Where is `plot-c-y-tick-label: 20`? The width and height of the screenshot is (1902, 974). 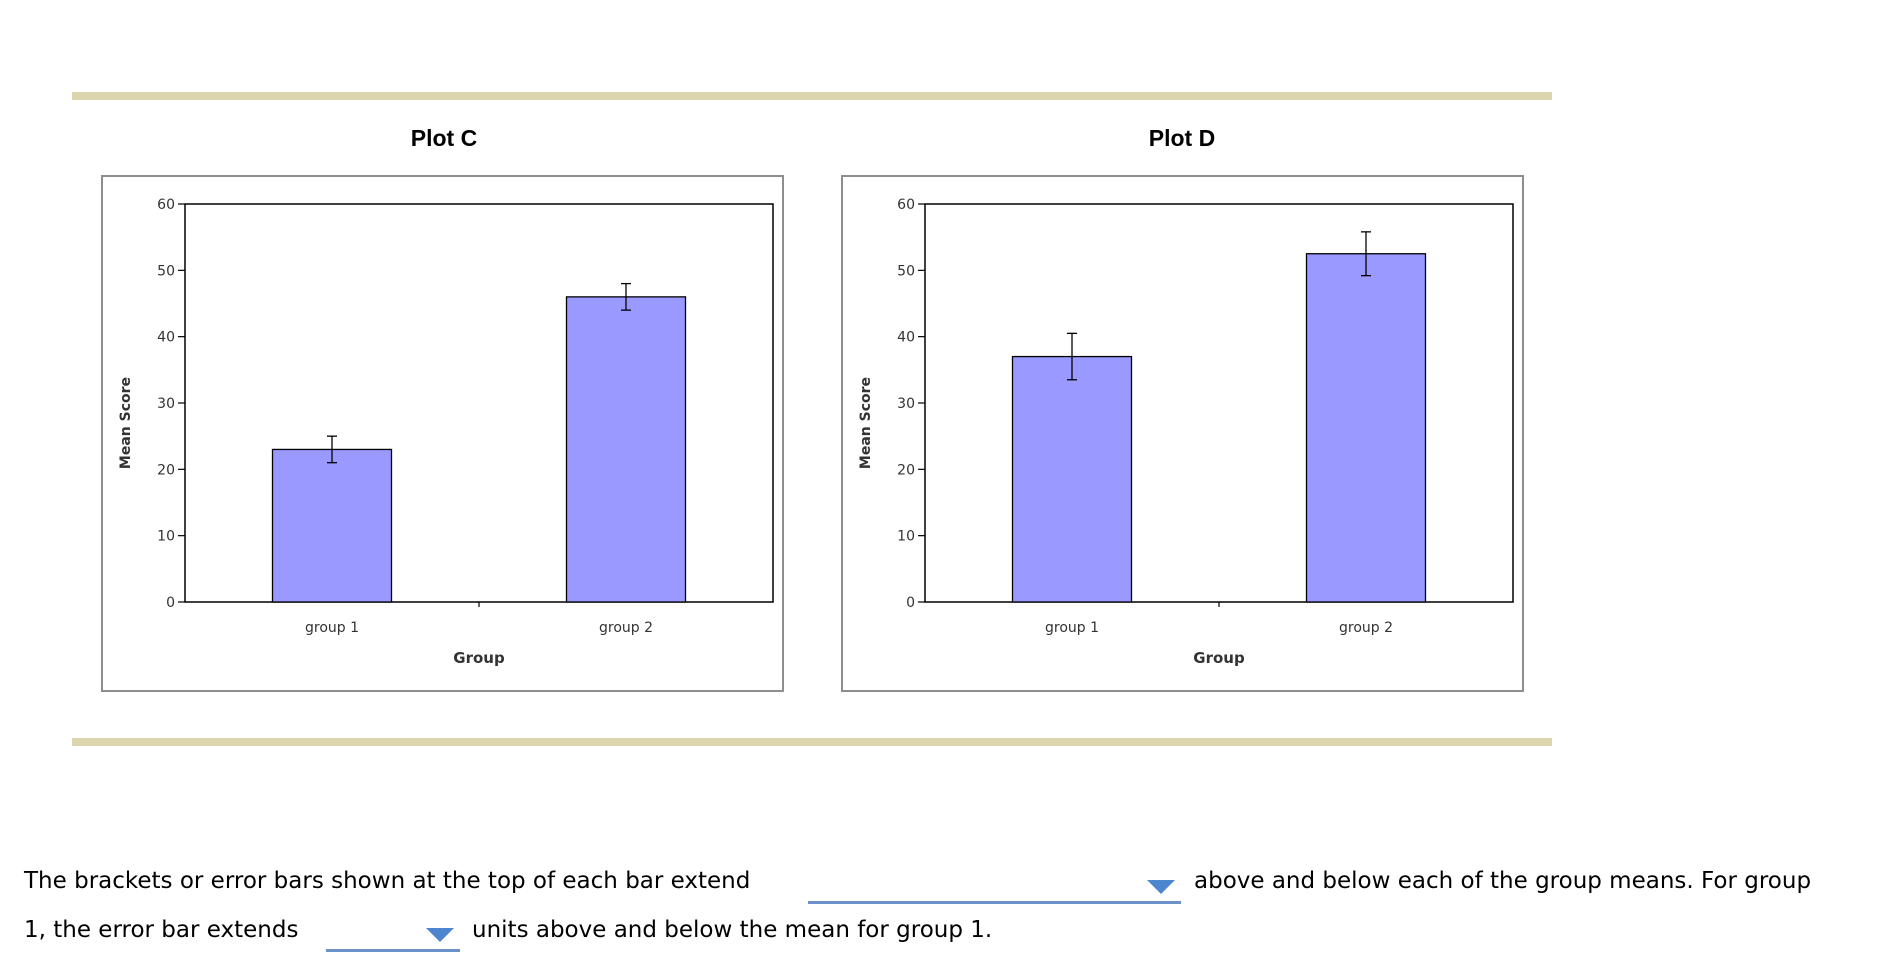 plot-c-y-tick-label: 20 is located at coordinates (166, 470).